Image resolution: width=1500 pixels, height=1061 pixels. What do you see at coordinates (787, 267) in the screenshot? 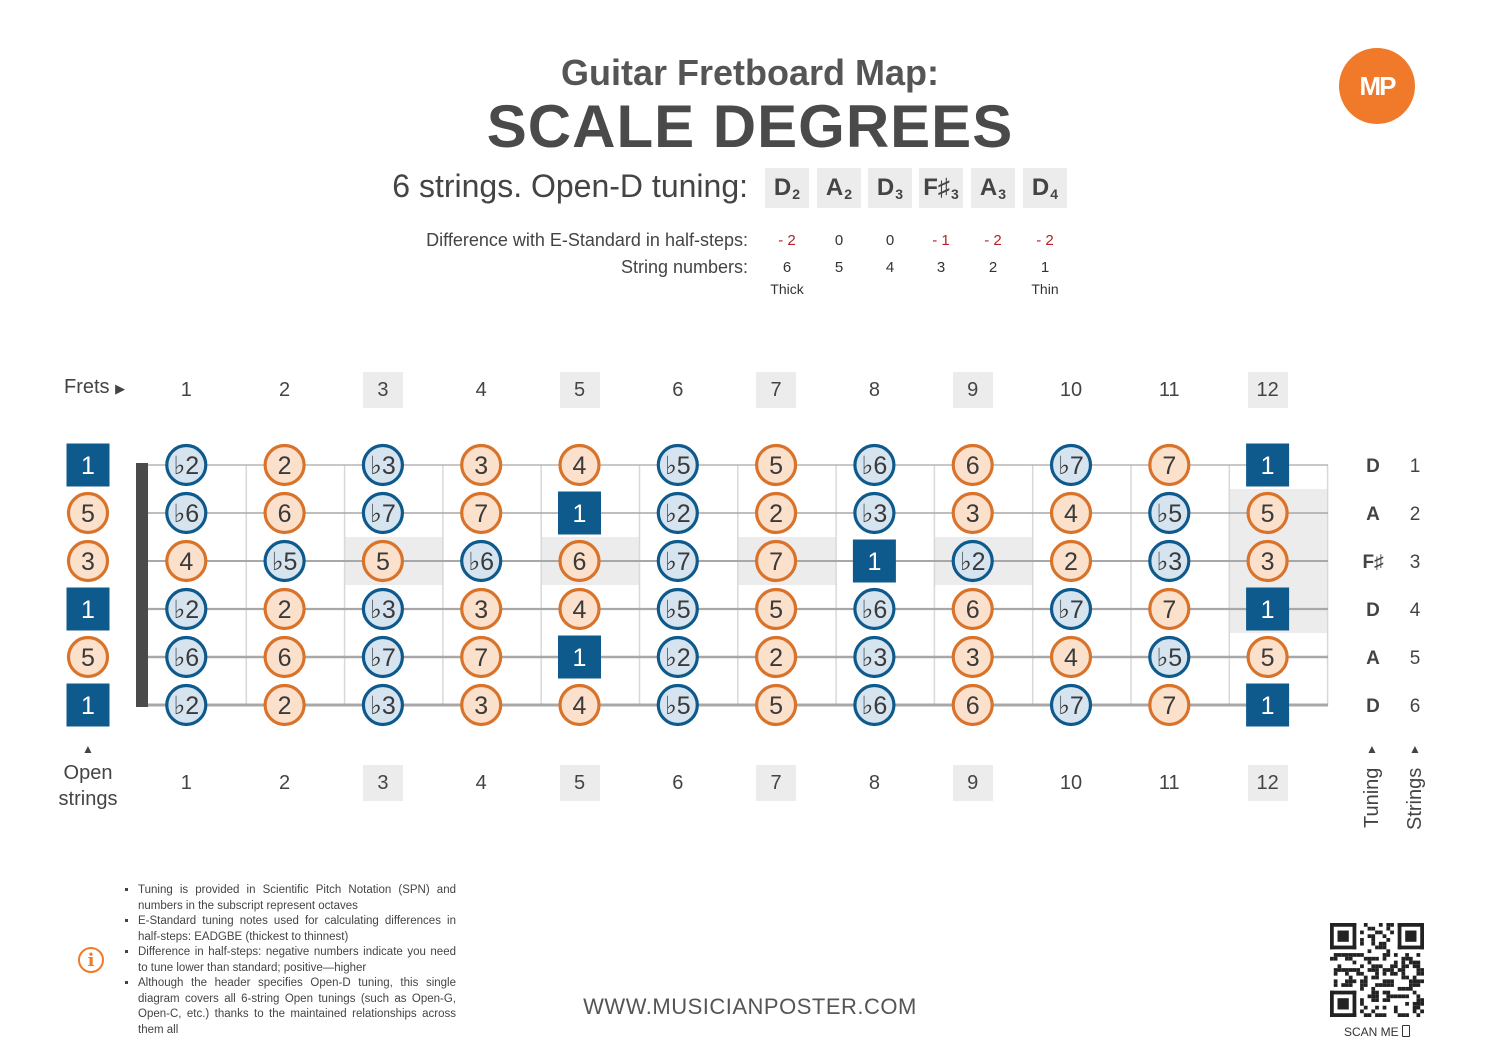
I see `string-number: 6` at bounding box center [787, 267].